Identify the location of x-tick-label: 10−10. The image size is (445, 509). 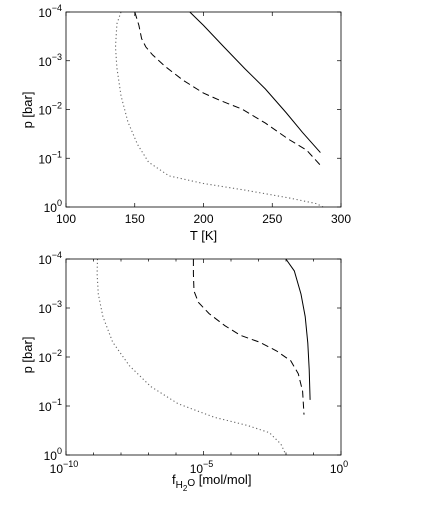
(64, 467).